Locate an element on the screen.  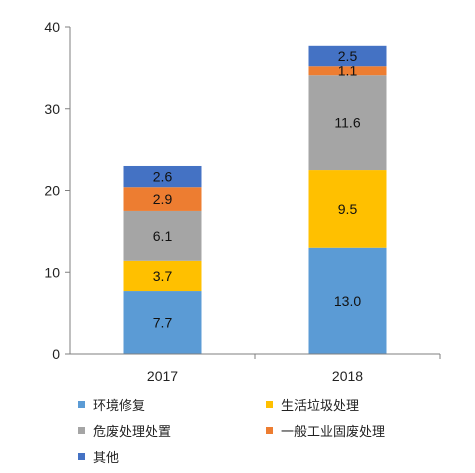
data-label: 13.0 is located at coordinates (347, 301).